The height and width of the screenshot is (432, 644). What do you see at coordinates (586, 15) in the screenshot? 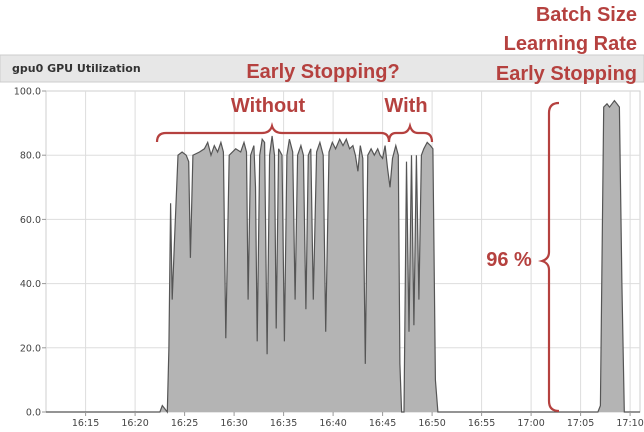
I see `batch-size-label: Batch Size` at bounding box center [586, 15].